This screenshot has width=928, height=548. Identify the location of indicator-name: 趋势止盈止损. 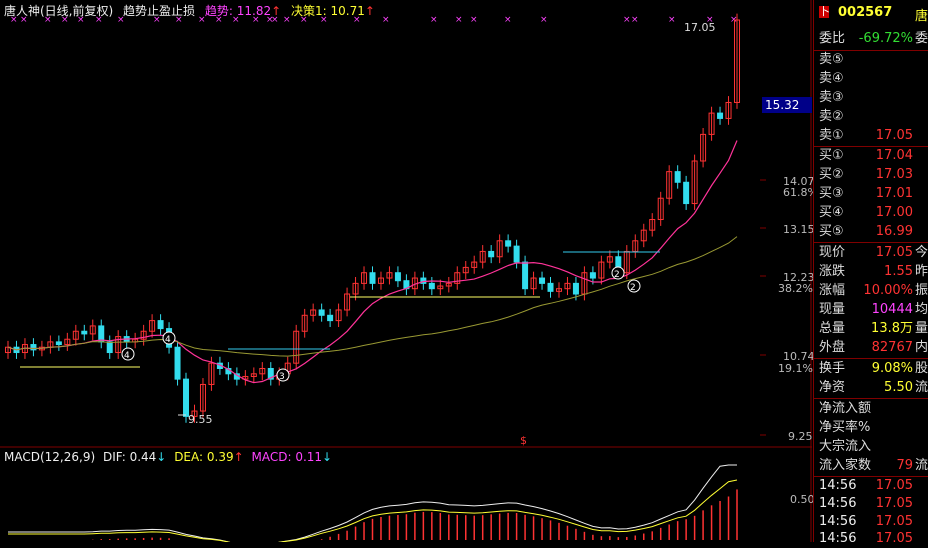
(159, 11).